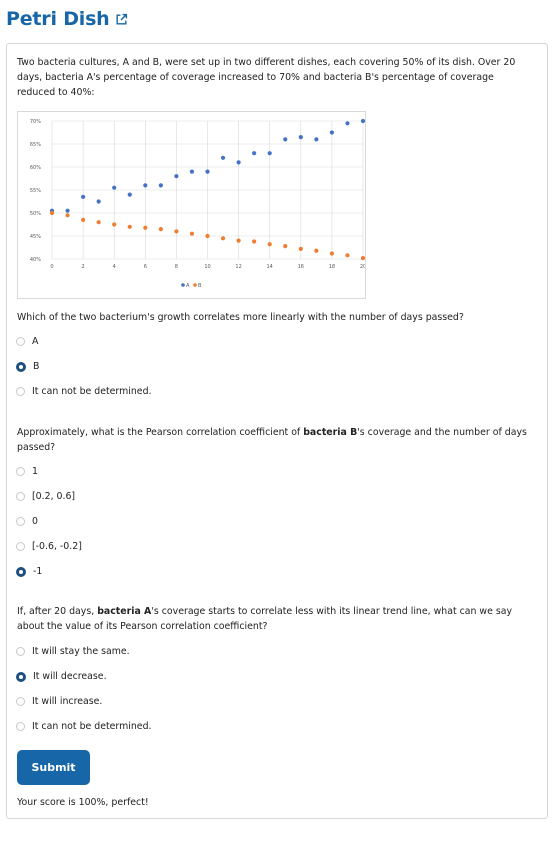  I want to click on y-tick-label: 45%, so click(35, 237).